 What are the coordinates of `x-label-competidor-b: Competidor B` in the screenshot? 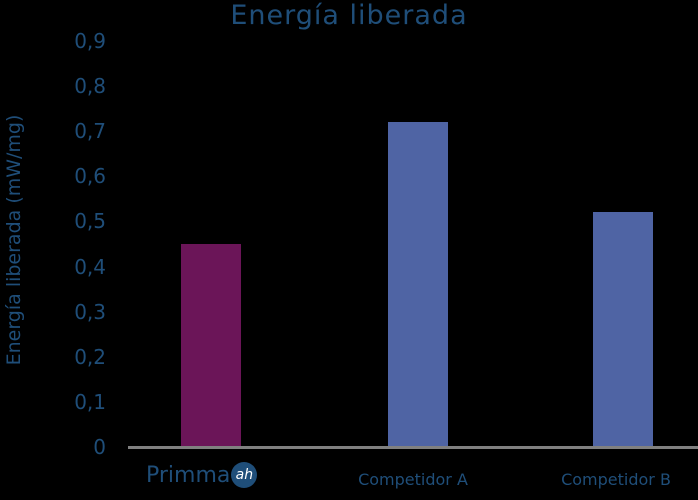 It's located at (616, 479).